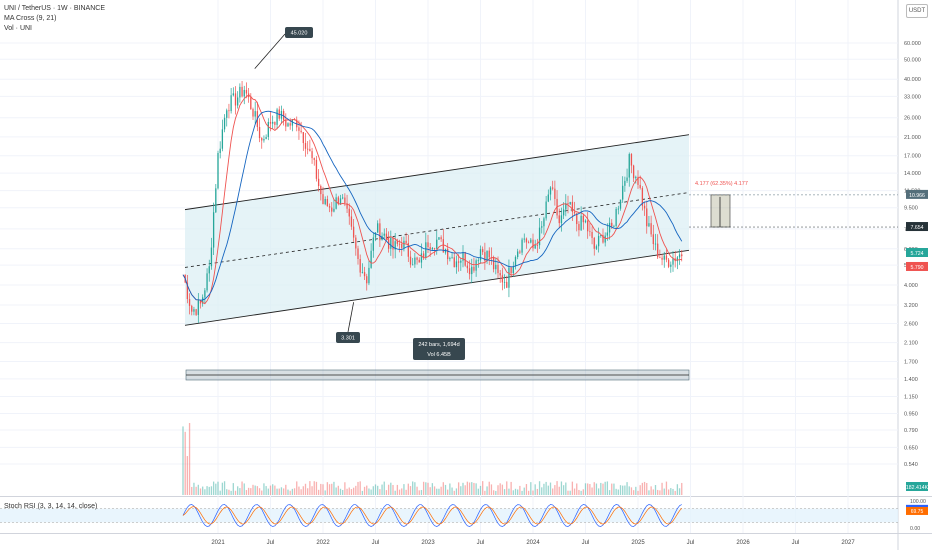  What do you see at coordinates (917, 266) in the screenshot?
I see `price-tag-ma-level: 5.790` at bounding box center [917, 266].